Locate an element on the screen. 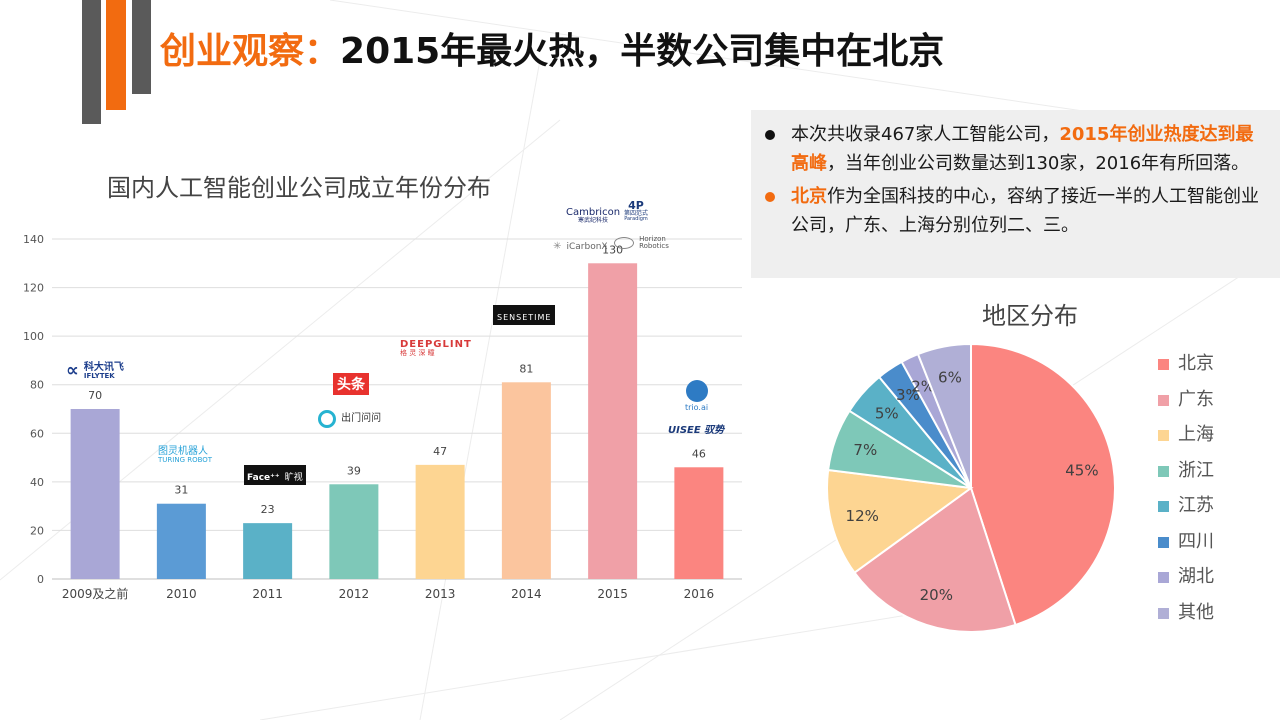 The width and height of the screenshot is (1280, 720). accent-bar-orange is located at coordinates (116, 55).